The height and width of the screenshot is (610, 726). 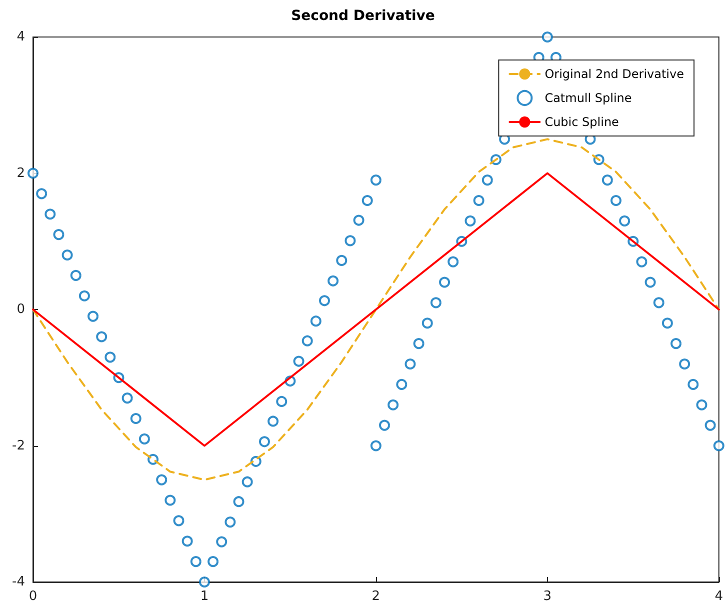 What do you see at coordinates (614, 74) in the screenshot?
I see `legend-label: Original 2nd Derivative` at bounding box center [614, 74].